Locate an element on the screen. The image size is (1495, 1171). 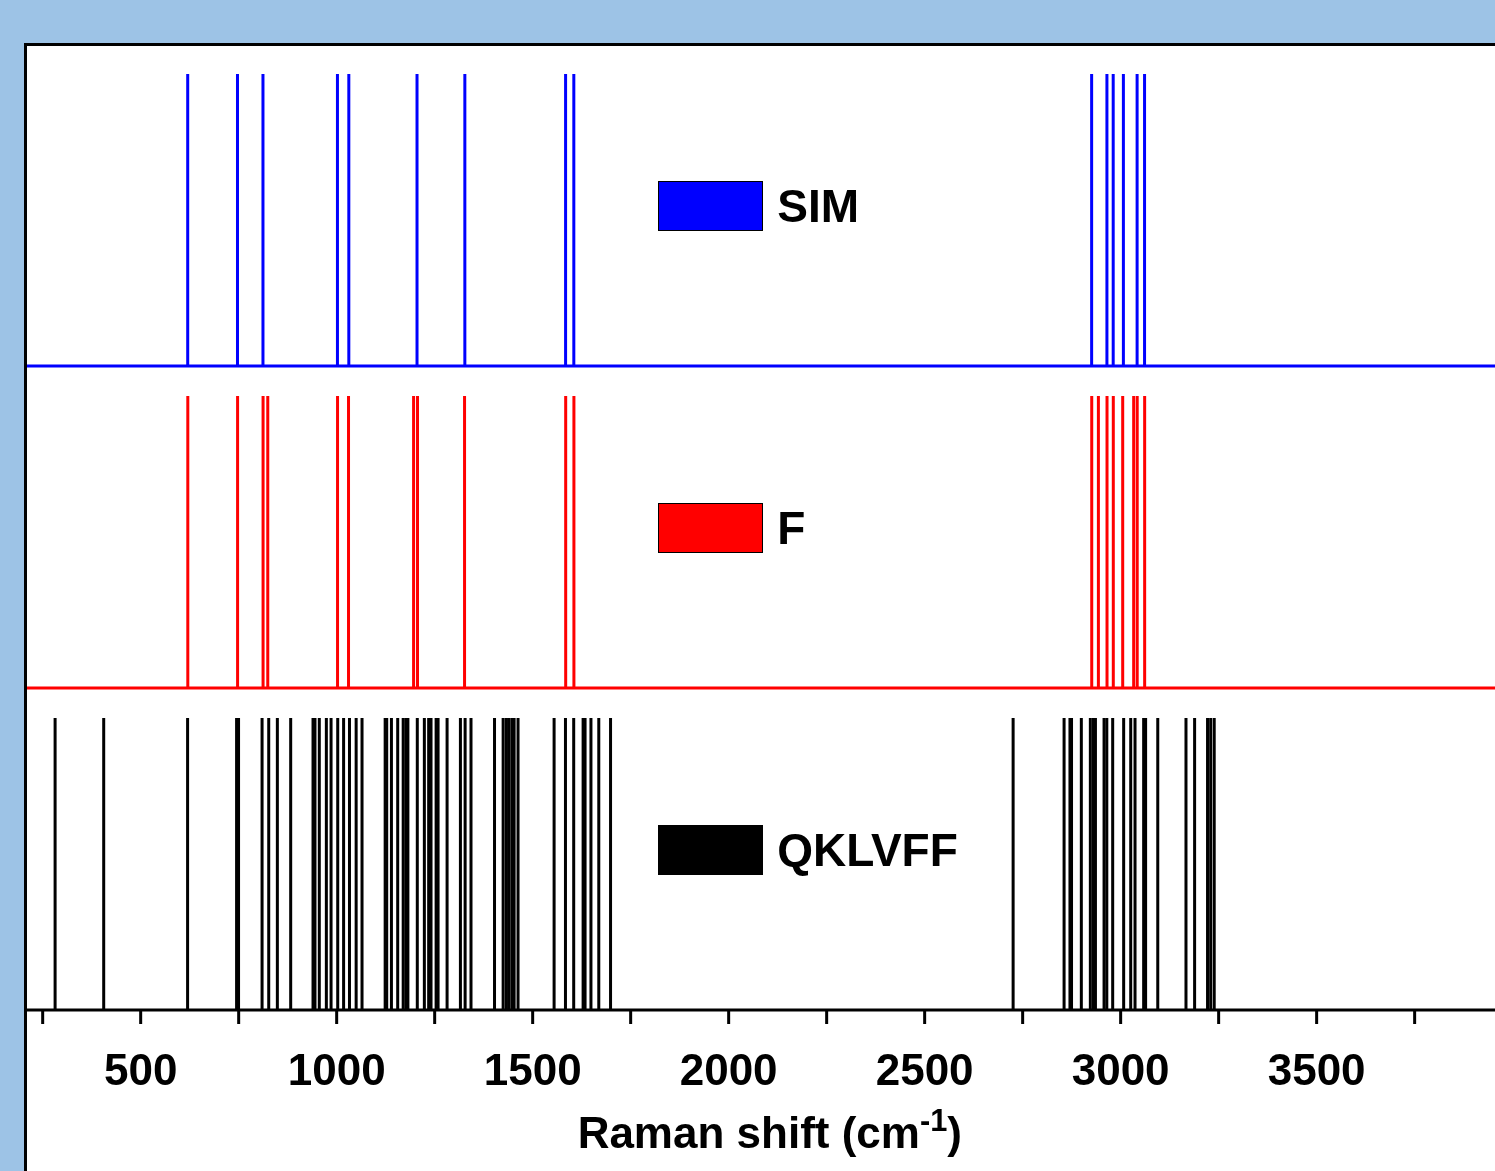
legend-label: QKLVFF is located at coordinates (867, 850).